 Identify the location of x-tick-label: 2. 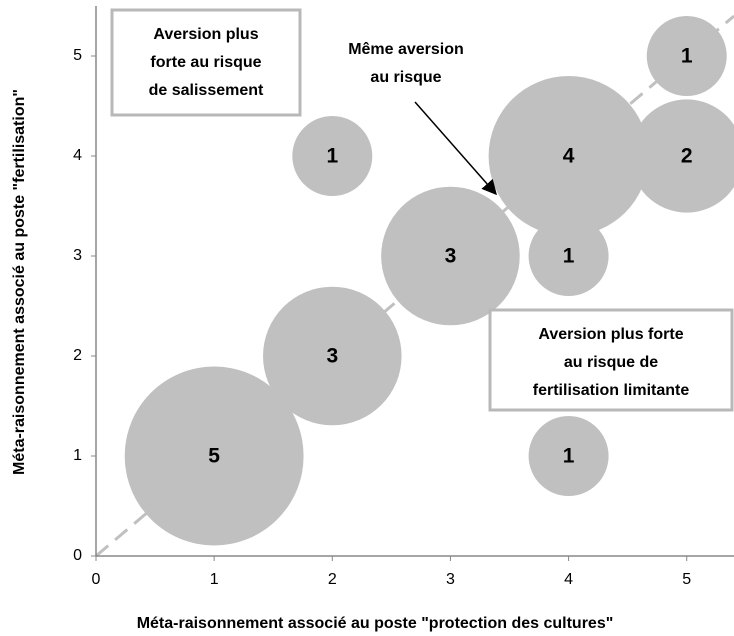
(332, 579).